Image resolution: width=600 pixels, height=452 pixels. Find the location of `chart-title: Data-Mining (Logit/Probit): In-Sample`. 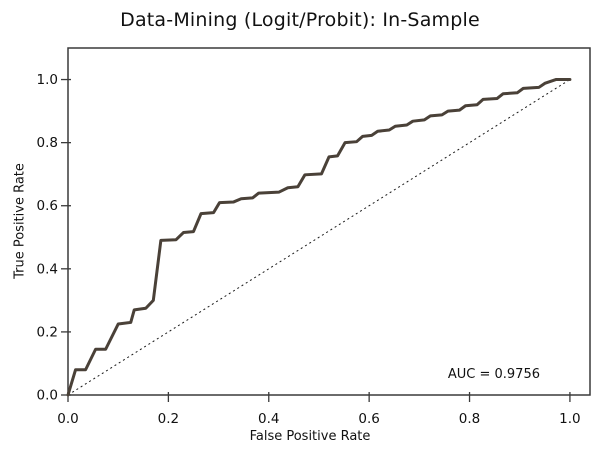

chart-title: Data-Mining (Logit/Probit): In-Sample is located at coordinates (300, 20).